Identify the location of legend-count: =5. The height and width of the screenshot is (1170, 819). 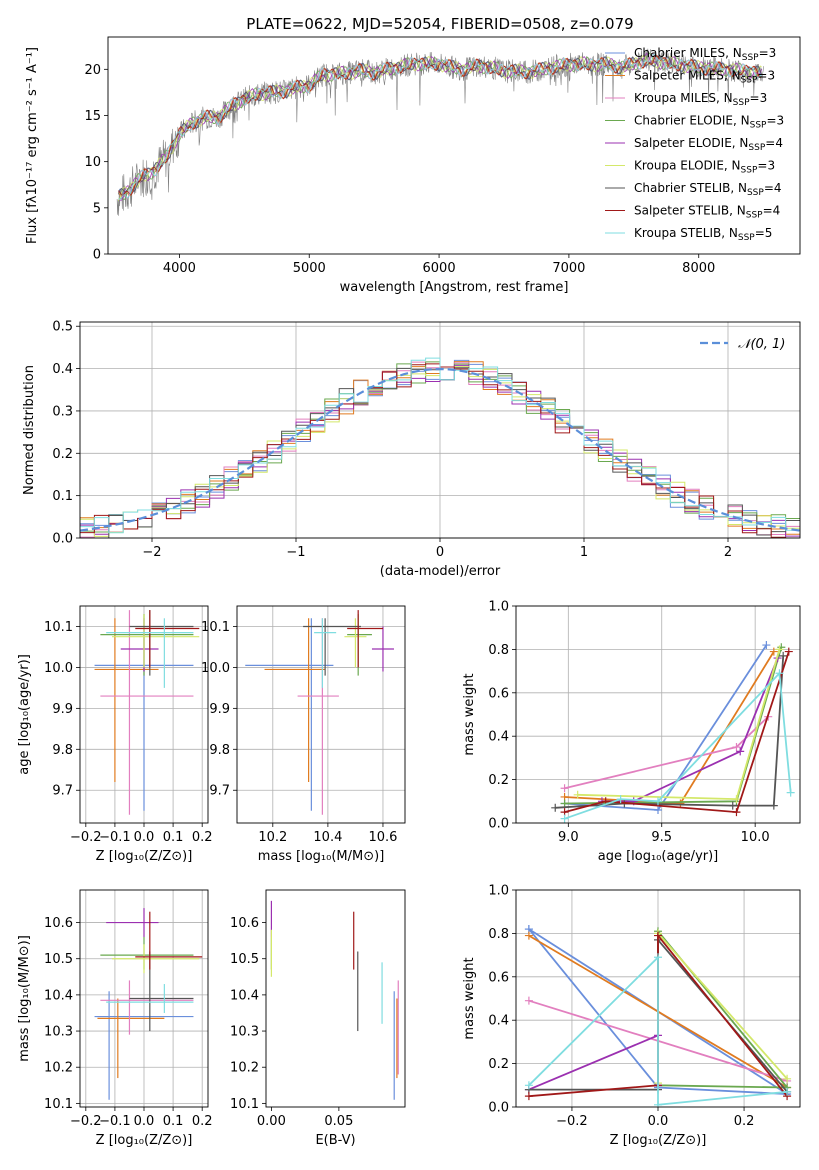
(764, 233).